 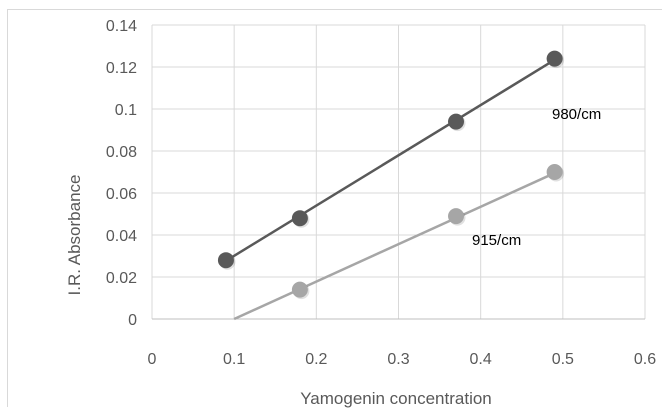 I want to click on x-tick-label: 0.3, so click(x=398, y=359).